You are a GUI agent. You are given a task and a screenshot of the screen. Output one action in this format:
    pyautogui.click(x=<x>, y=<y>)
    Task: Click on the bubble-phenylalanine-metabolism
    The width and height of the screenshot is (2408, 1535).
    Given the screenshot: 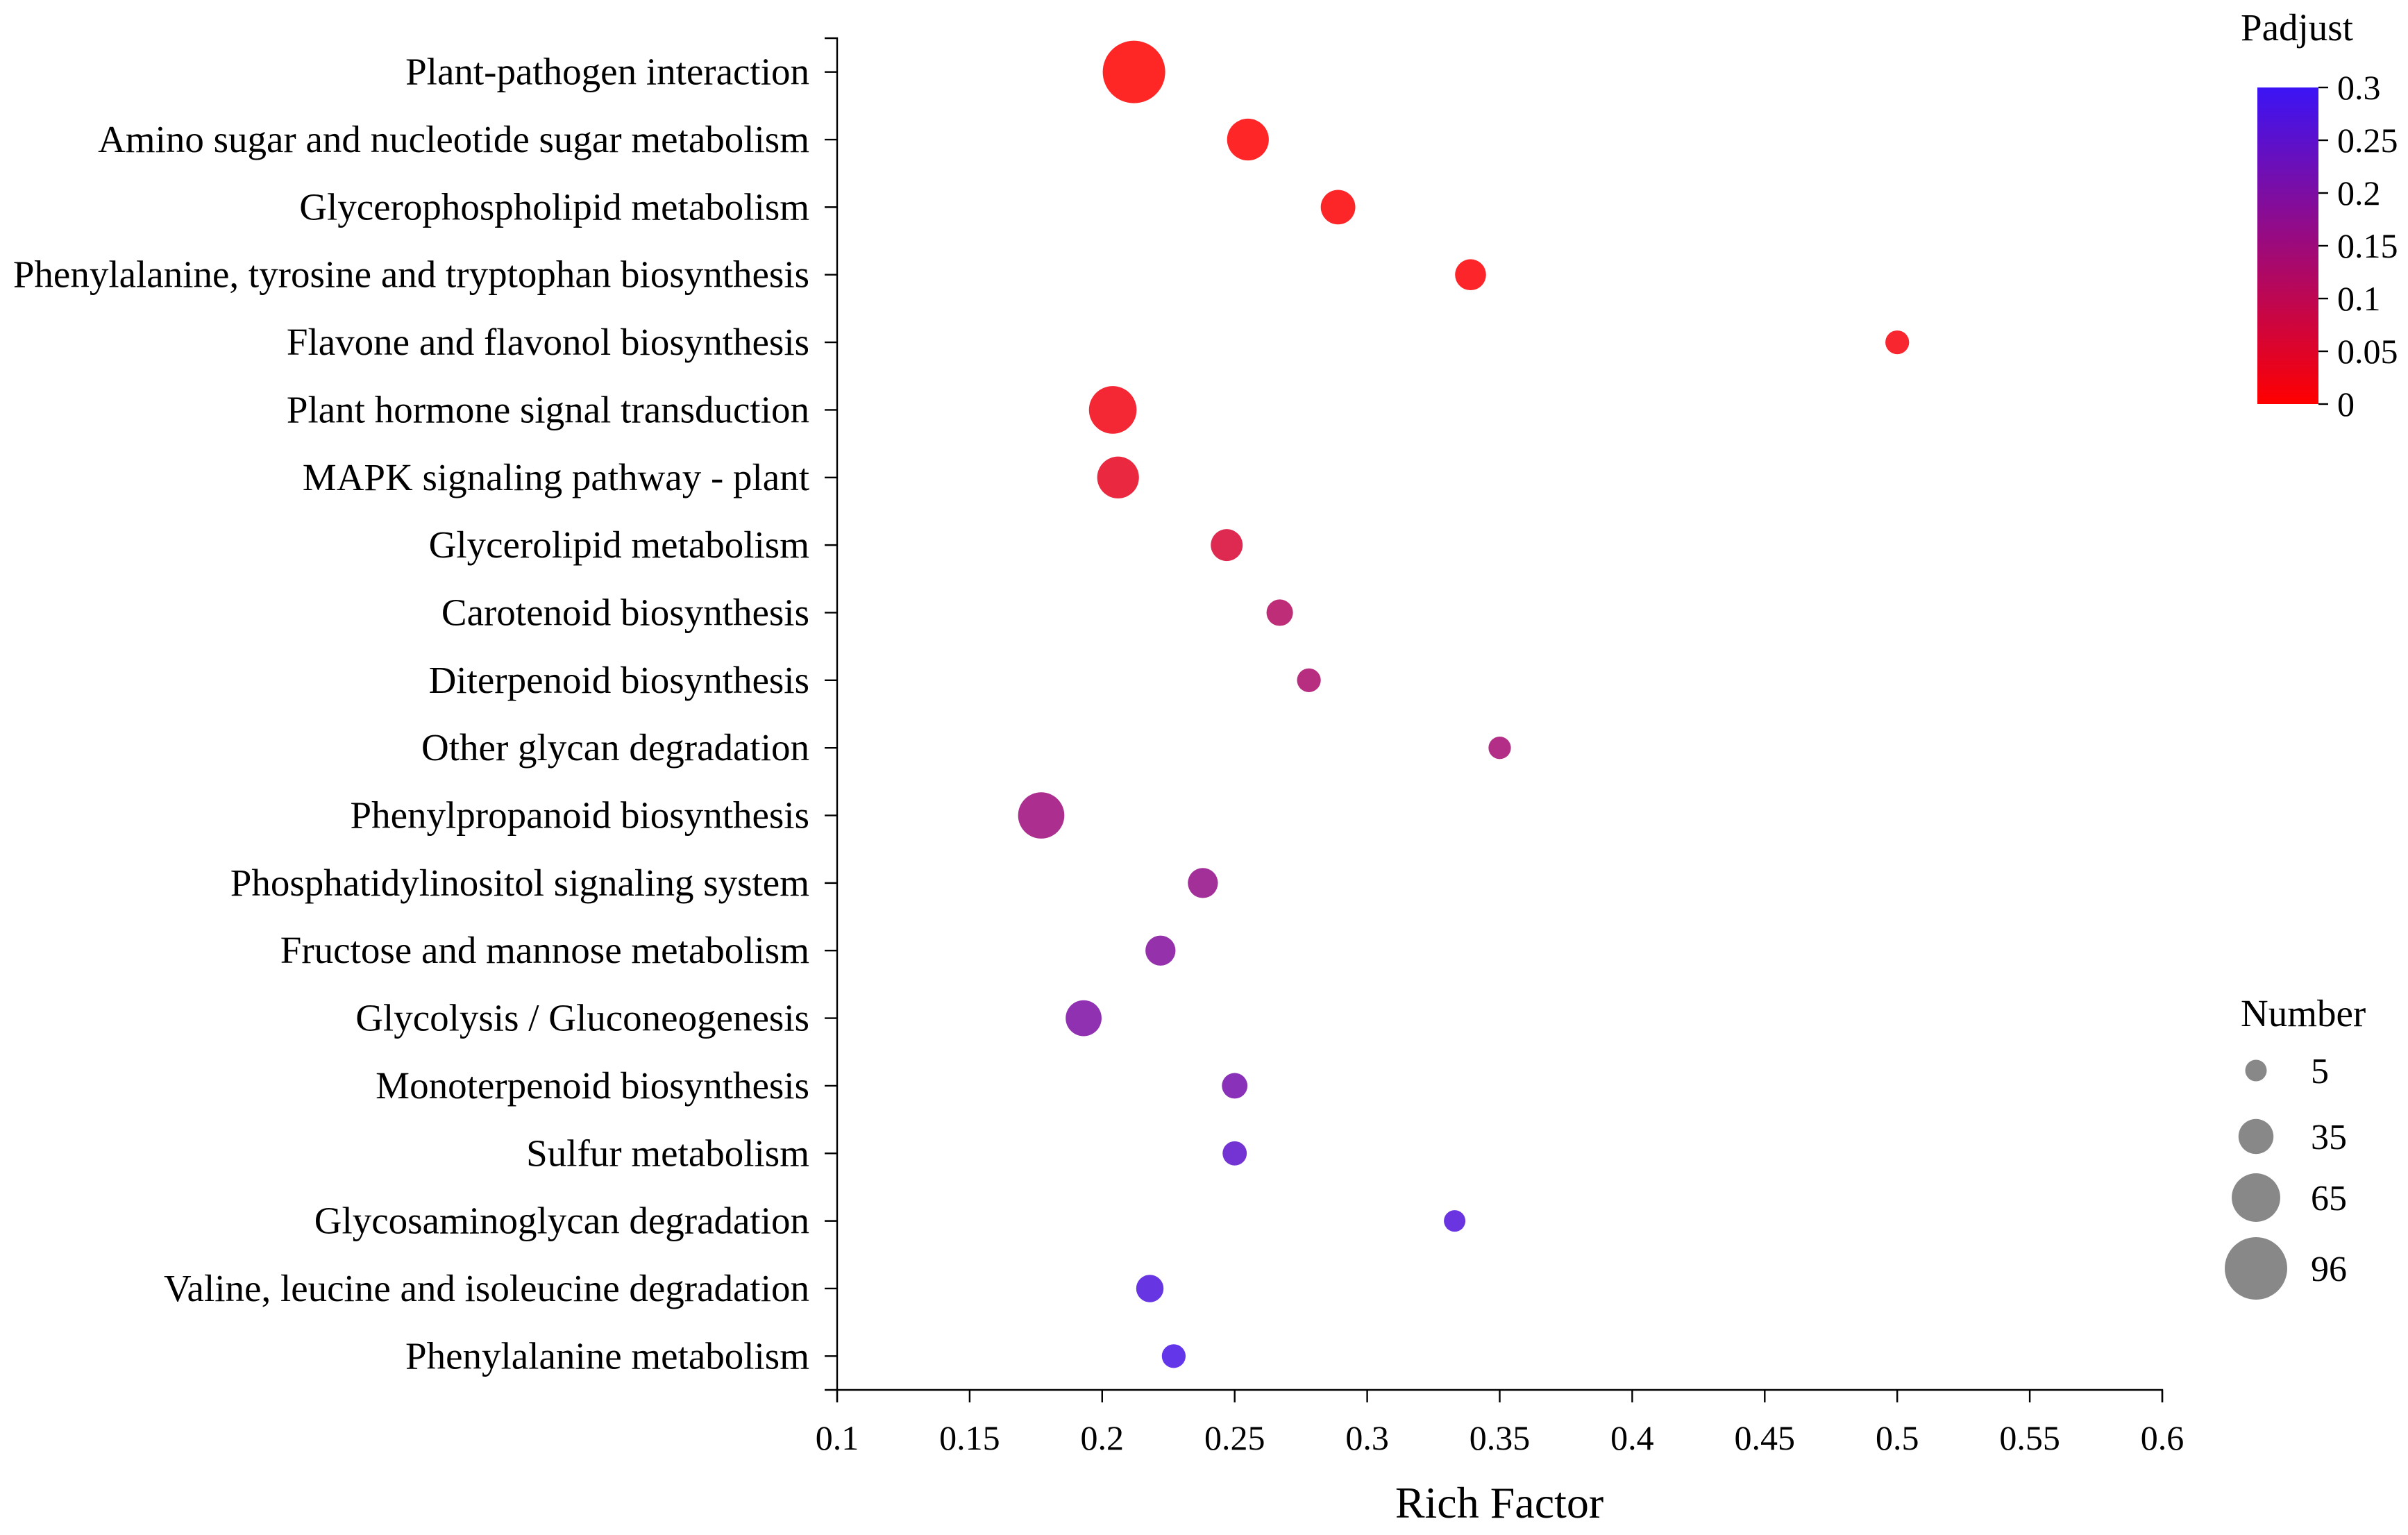 What is the action you would take?
    pyautogui.click(x=1173, y=1356)
    